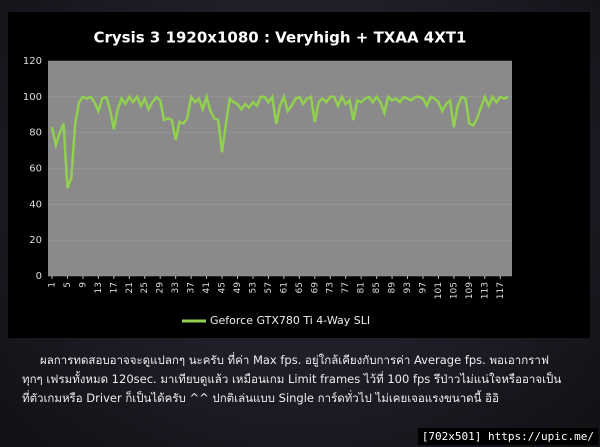 The height and width of the screenshot is (447, 600). Describe the element at coordinates (39, 276) in the screenshot. I see `y-tick-label: 0` at that location.